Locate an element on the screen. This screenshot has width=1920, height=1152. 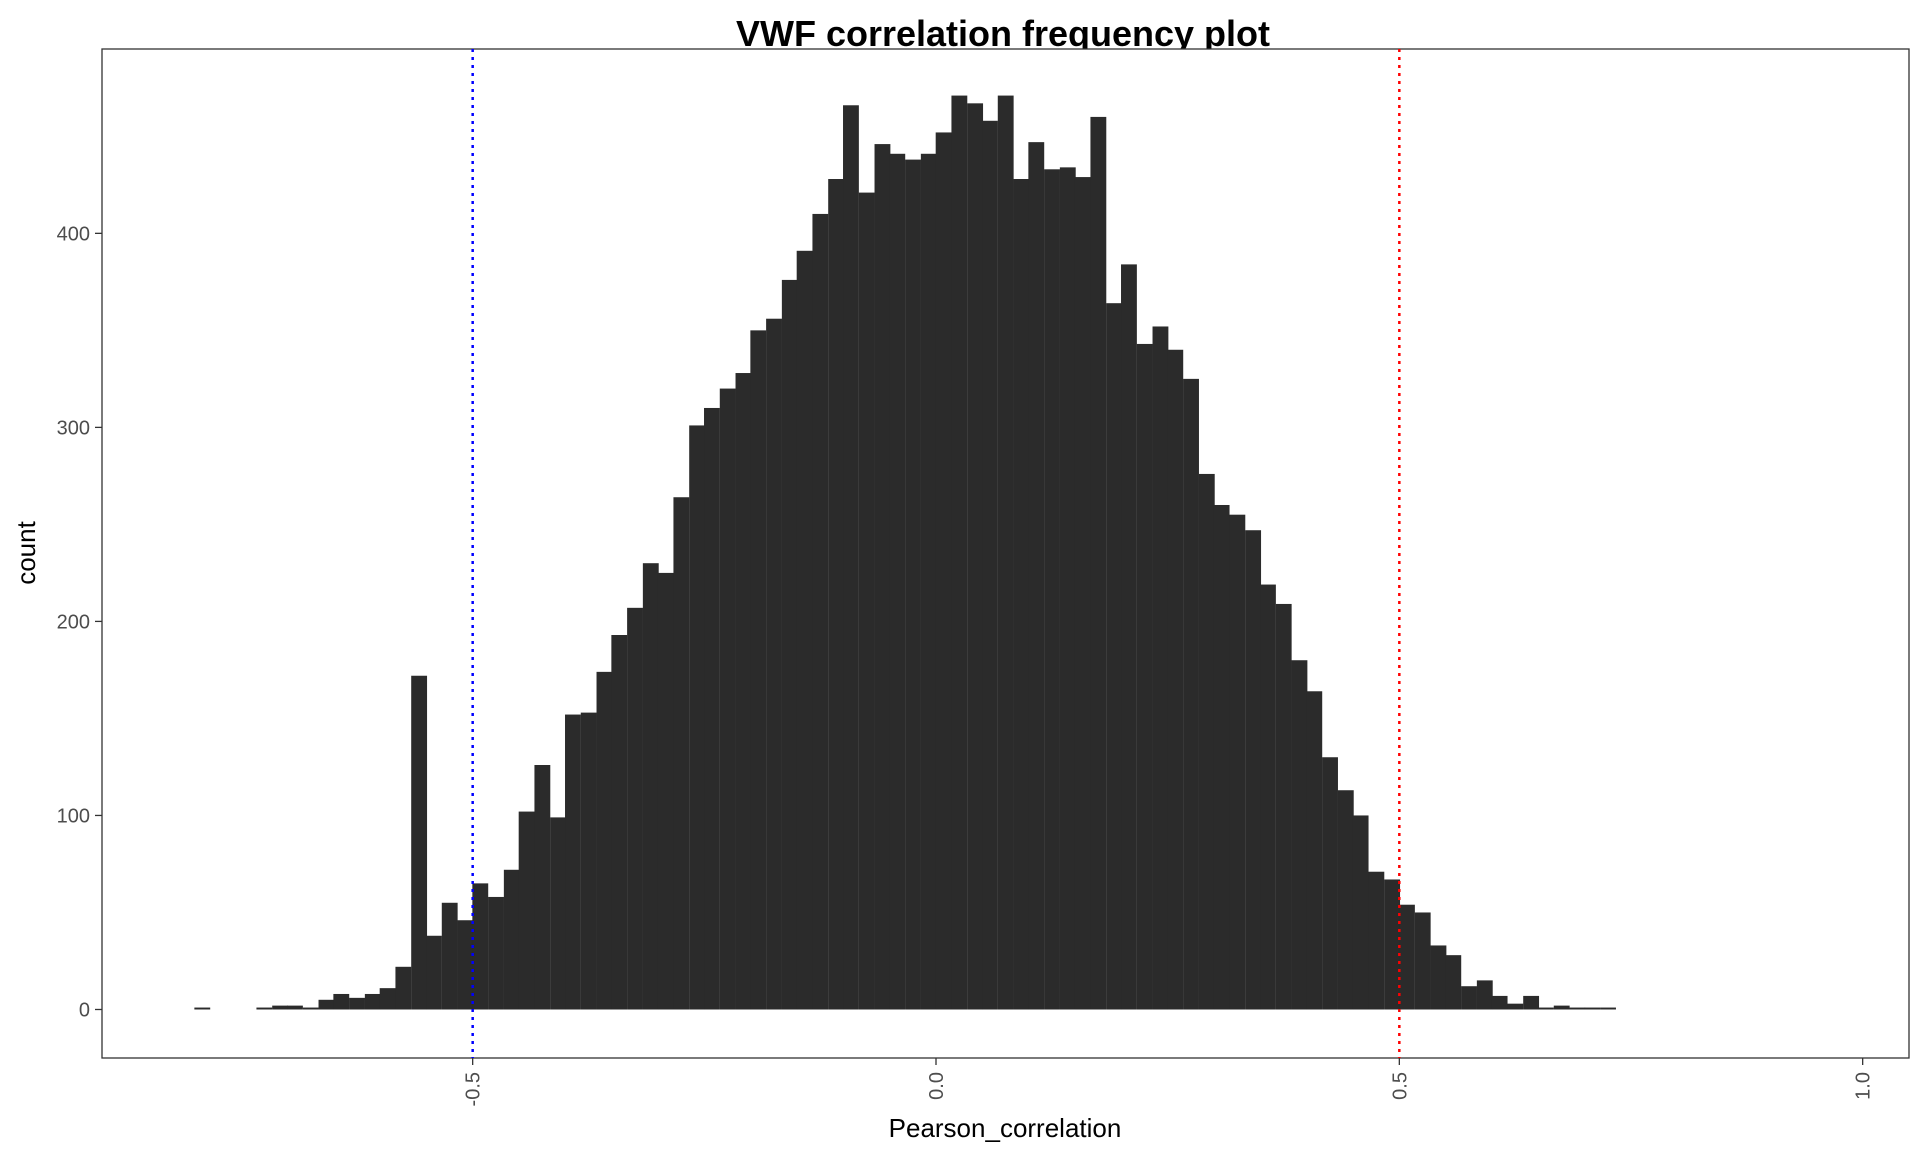
y-tick-label: 0 is located at coordinates (84, 1010).